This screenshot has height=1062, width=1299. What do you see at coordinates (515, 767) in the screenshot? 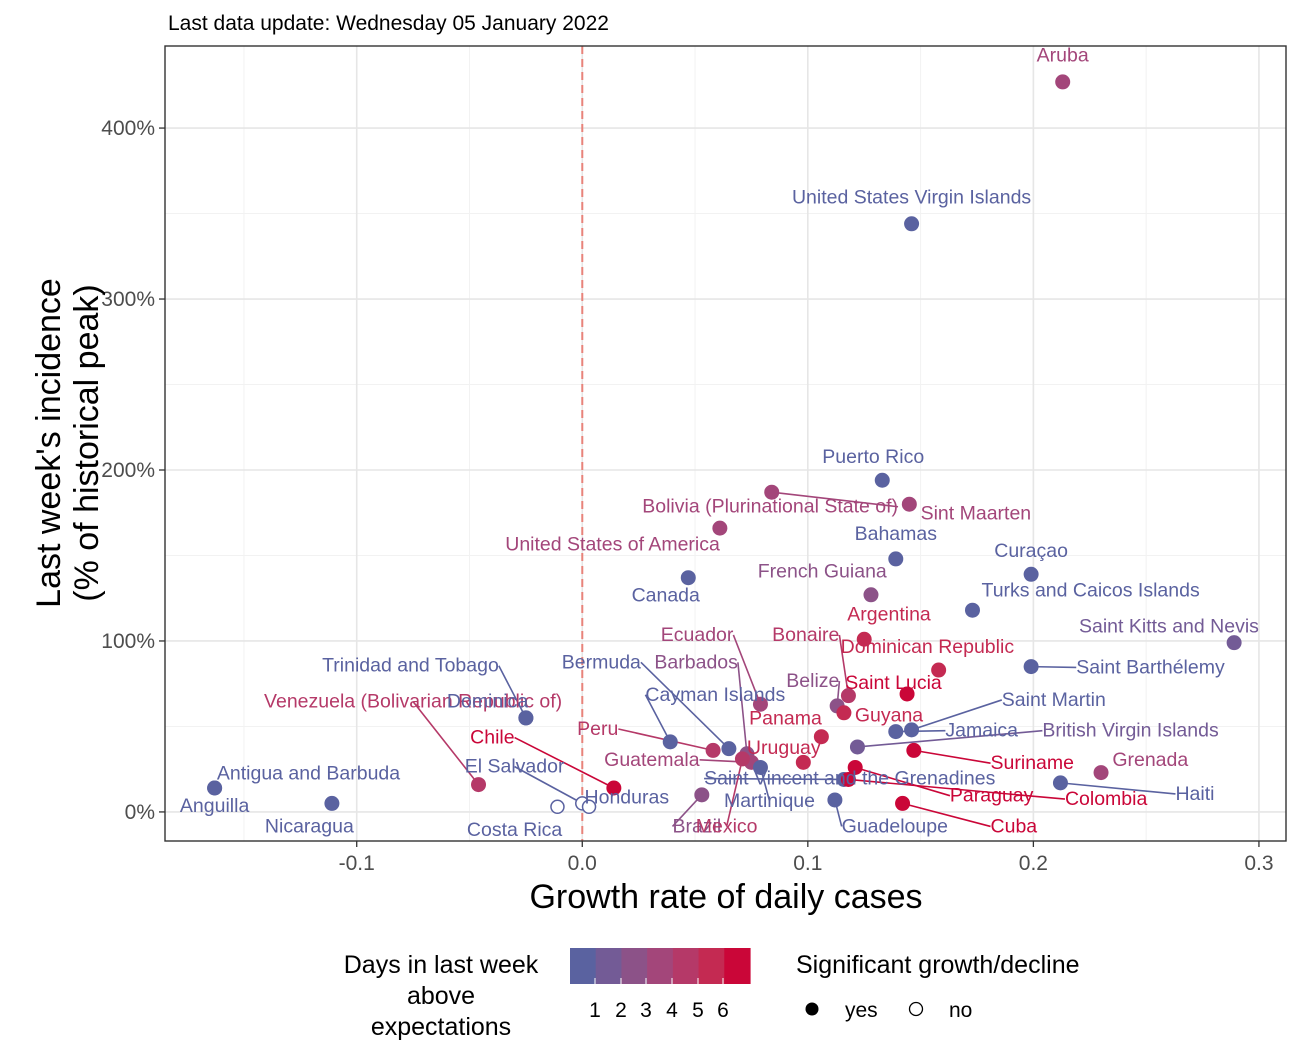
I see `point-label: El Salvador` at bounding box center [515, 767].